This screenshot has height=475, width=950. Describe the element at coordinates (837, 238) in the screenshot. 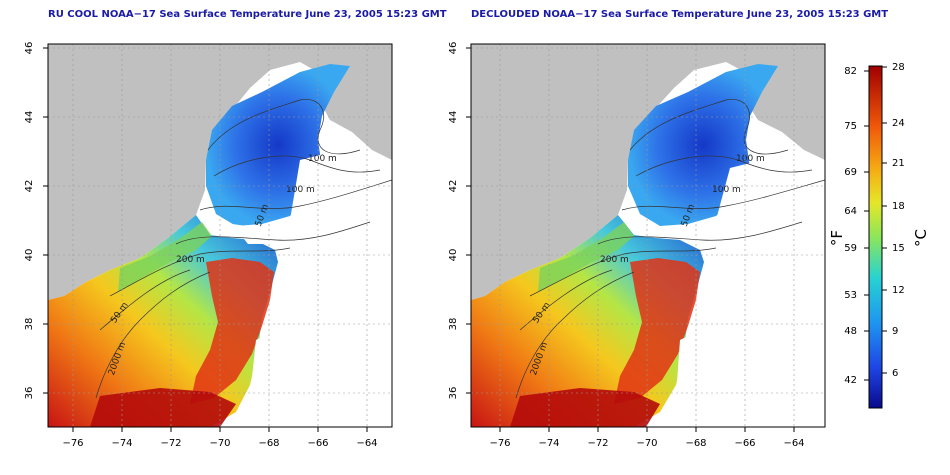

I see `colorbar-unit-fahrenheit: °F` at that location.